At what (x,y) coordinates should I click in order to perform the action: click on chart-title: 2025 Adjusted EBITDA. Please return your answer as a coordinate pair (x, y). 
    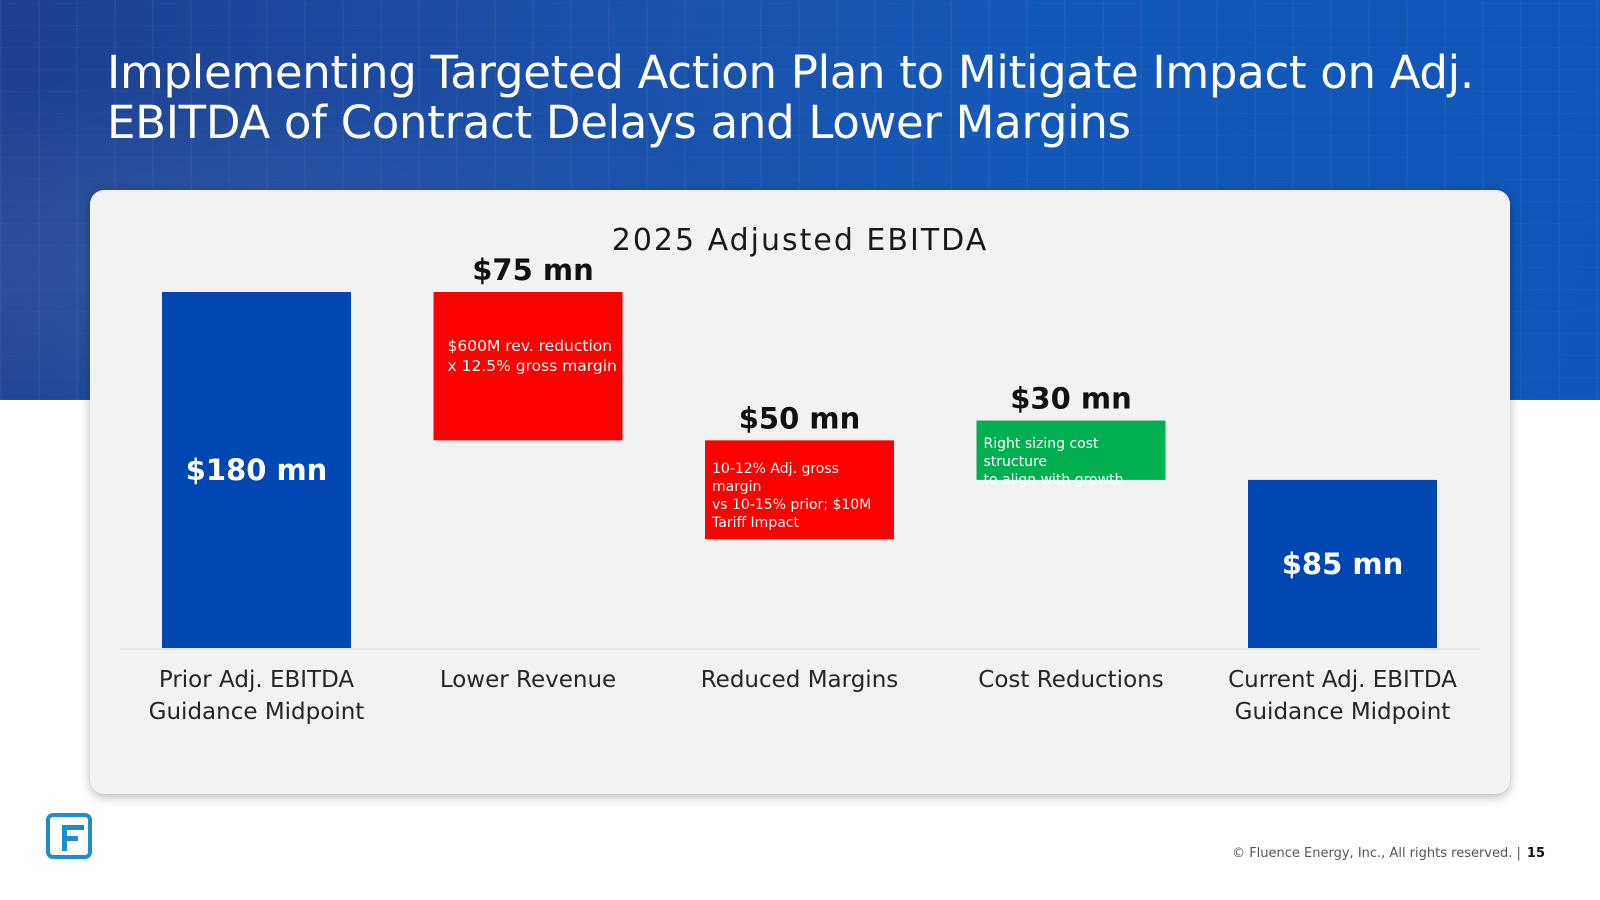
    Looking at the image, I should click on (800, 240).